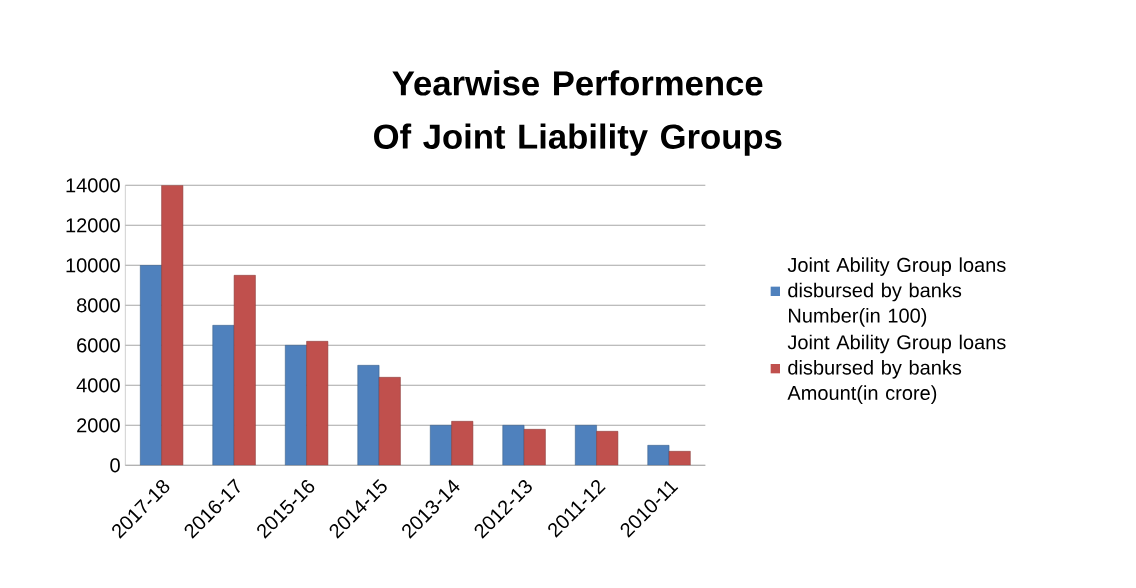 The height and width of the screenshot is (588, 1136). I want to click on y-tick-label: 14000, so click(93, 185).